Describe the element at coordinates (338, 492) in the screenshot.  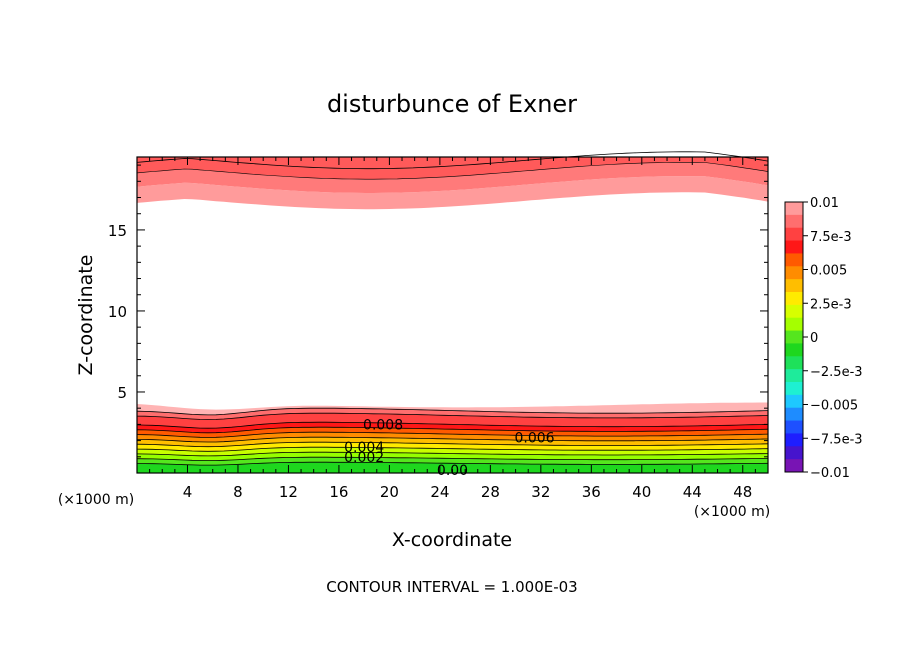
I see `x-tick-label: 16` at that location.